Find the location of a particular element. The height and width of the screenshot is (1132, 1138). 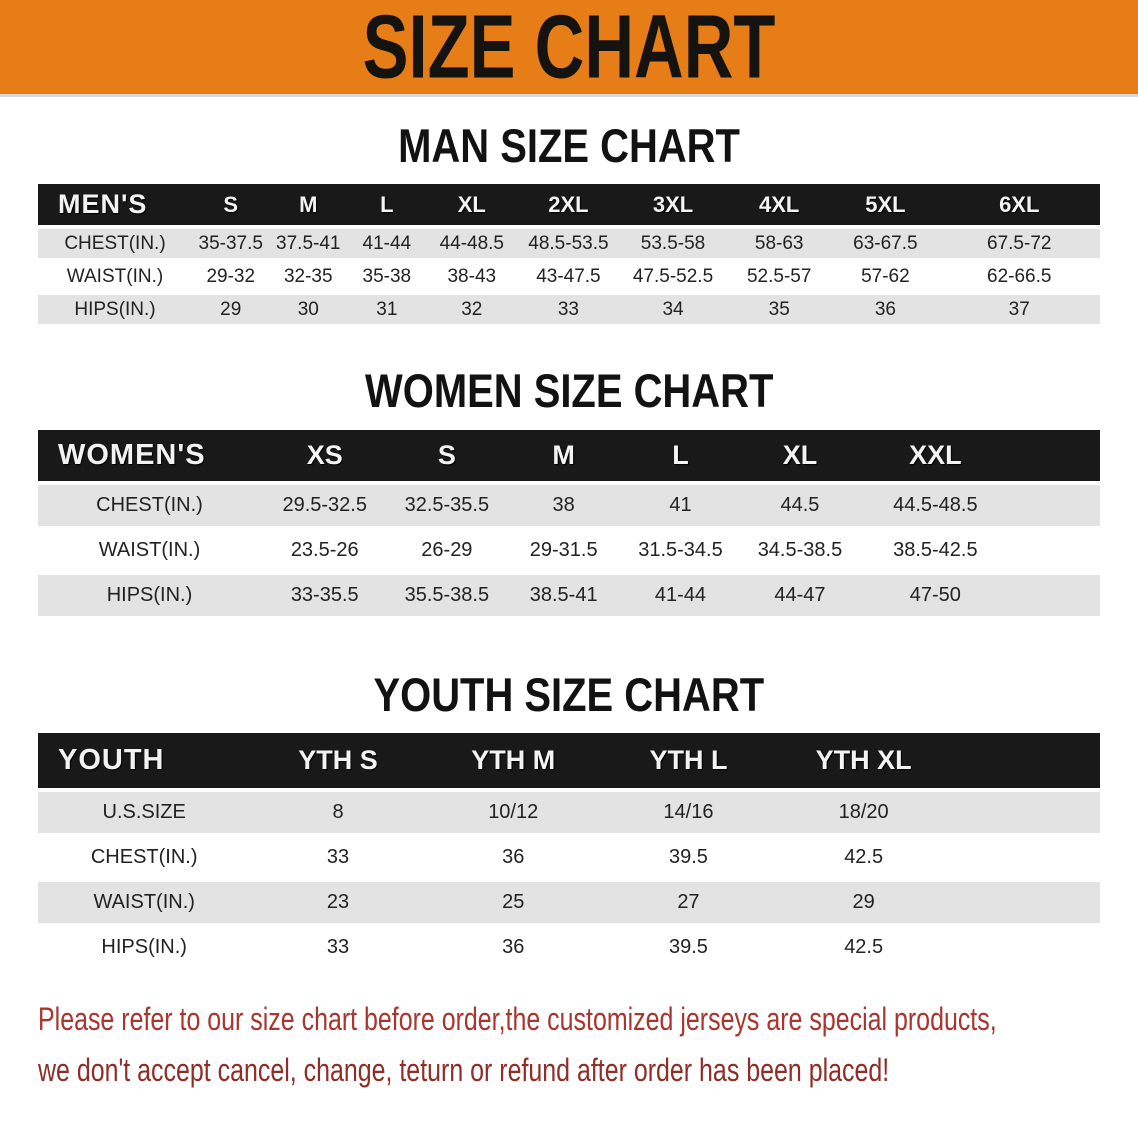

size-value-cell: 14/16 is located at coordinates (688, 815).